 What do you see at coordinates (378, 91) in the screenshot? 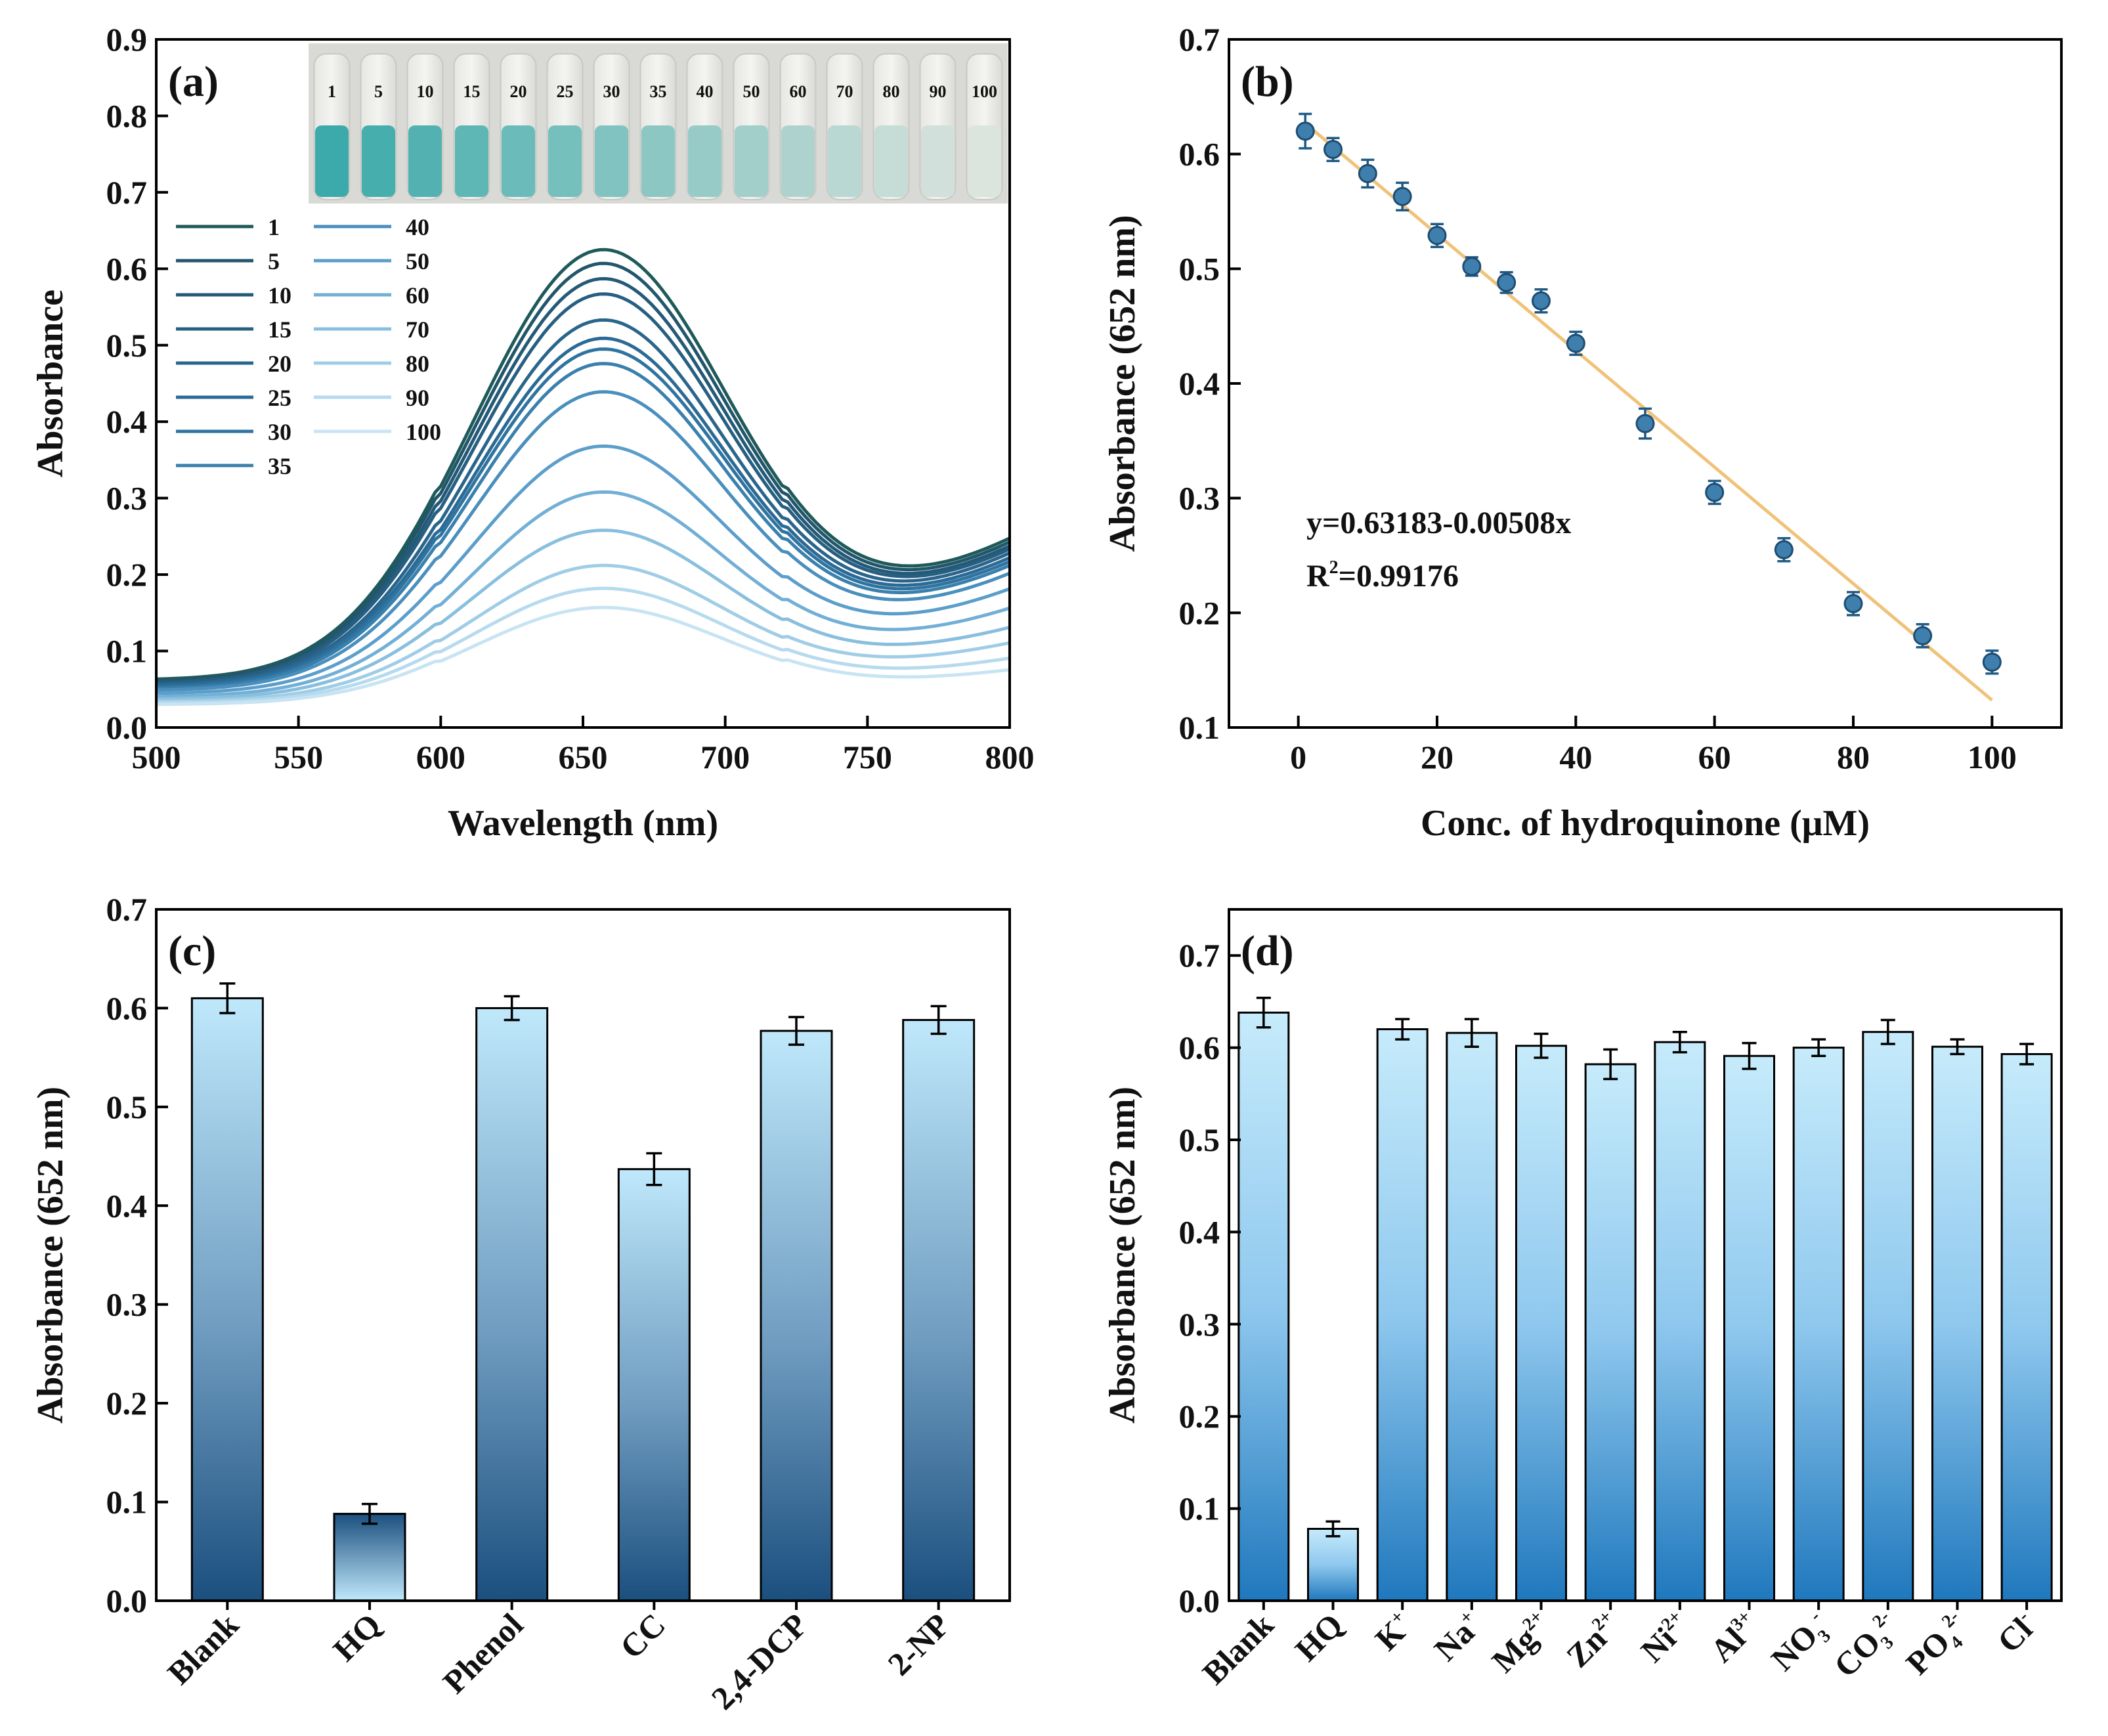
I see `vial-label: 5` at bounding box center [378, 91].